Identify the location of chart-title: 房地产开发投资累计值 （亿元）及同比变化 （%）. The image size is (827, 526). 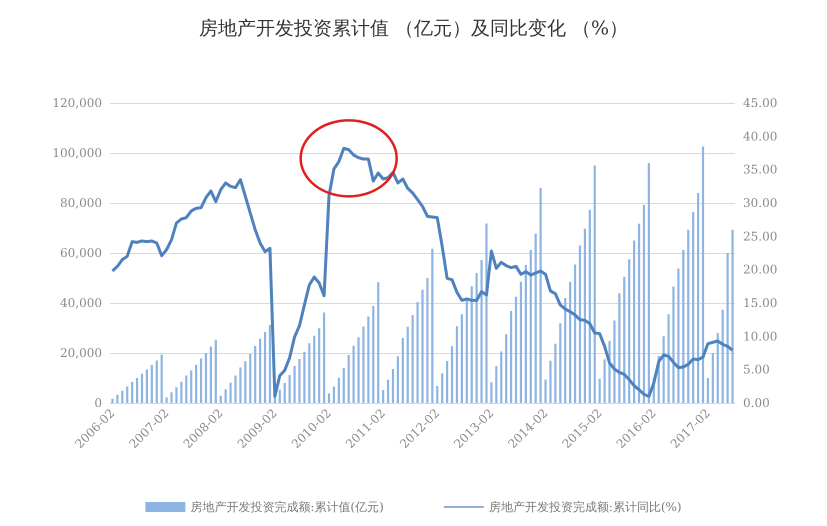
(413, 29).